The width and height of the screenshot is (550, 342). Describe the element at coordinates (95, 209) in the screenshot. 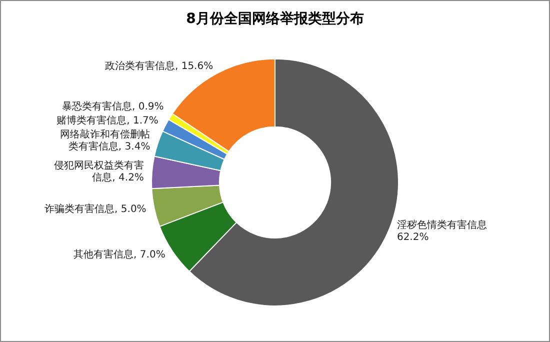

I see `slice-label: 诈骗类有害信息, 5.0%` at that location.